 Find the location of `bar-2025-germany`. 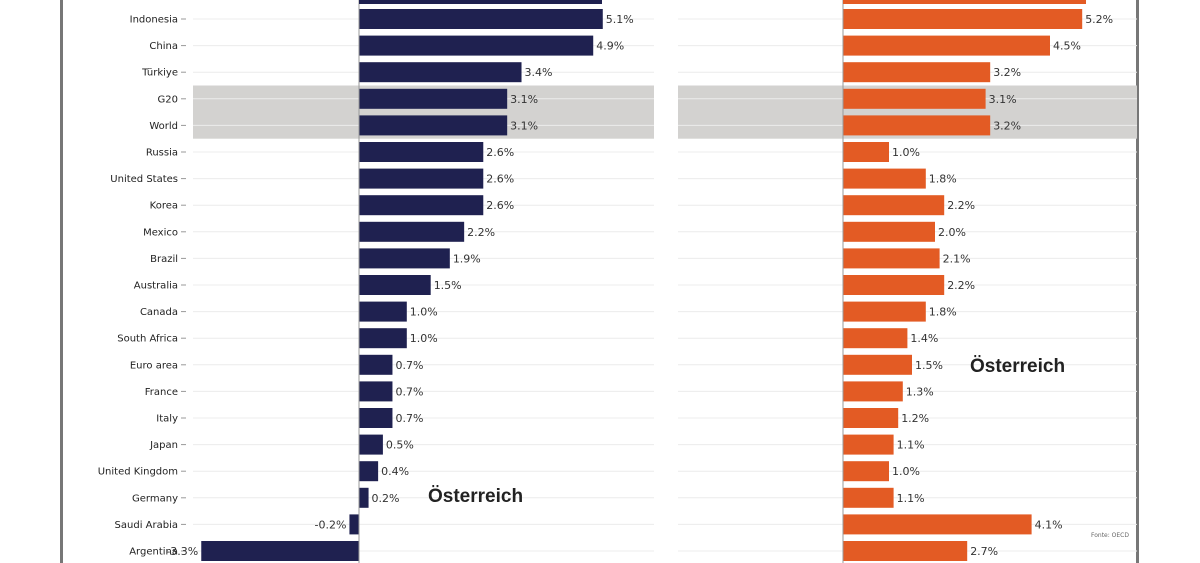

bar-2025-germany is located at coordinates (868, 497).